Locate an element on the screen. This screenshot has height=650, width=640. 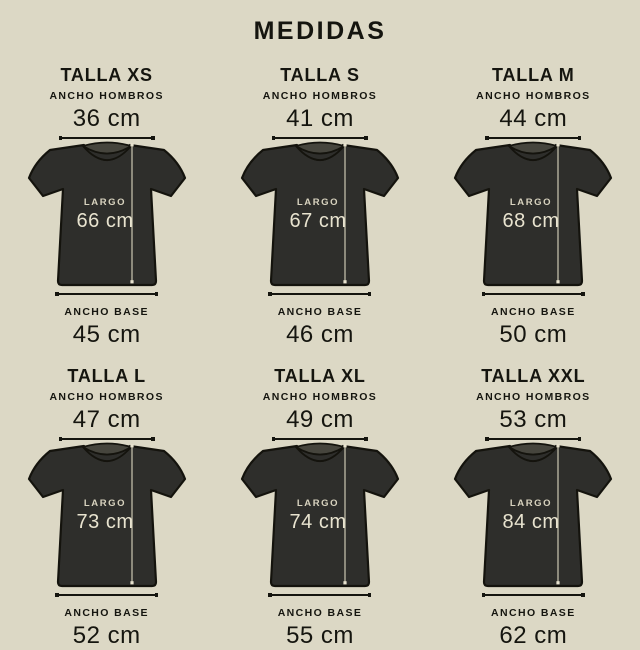
length-value: 84 cm is located at coordinates (531, 522).